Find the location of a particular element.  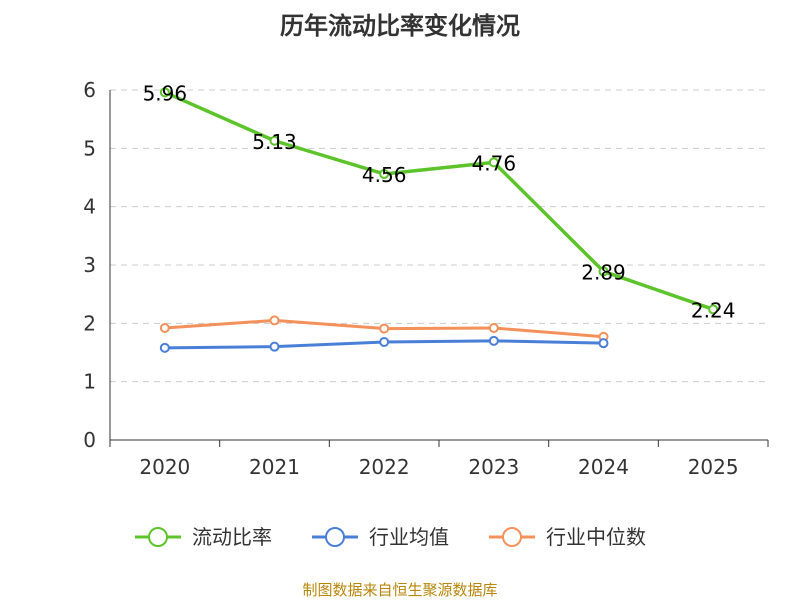

x-tick-label: 2020 is located at coordinates (164, 467).